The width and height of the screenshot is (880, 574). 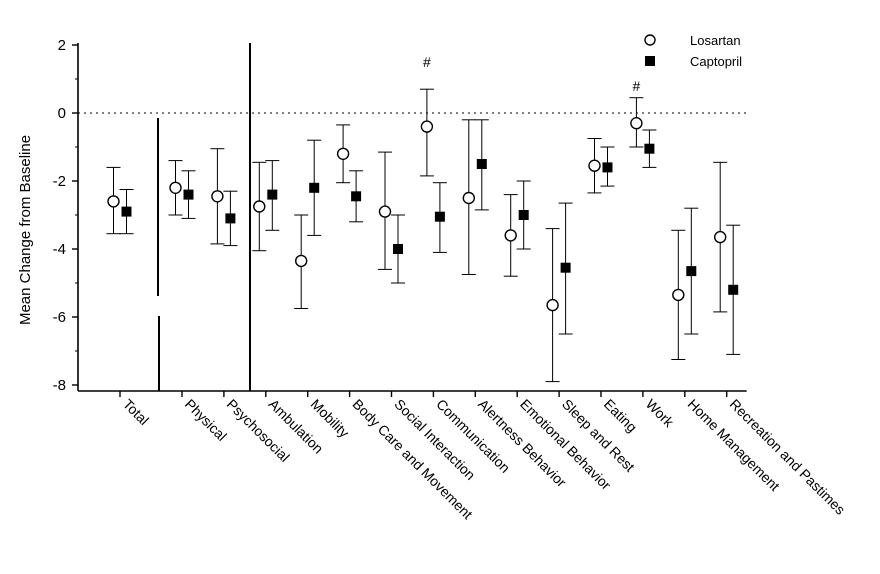 What do you see at coordinates (62, 113) in the screenshot?
I see `y-tick-label: 0` at bounding box center [62, 113].